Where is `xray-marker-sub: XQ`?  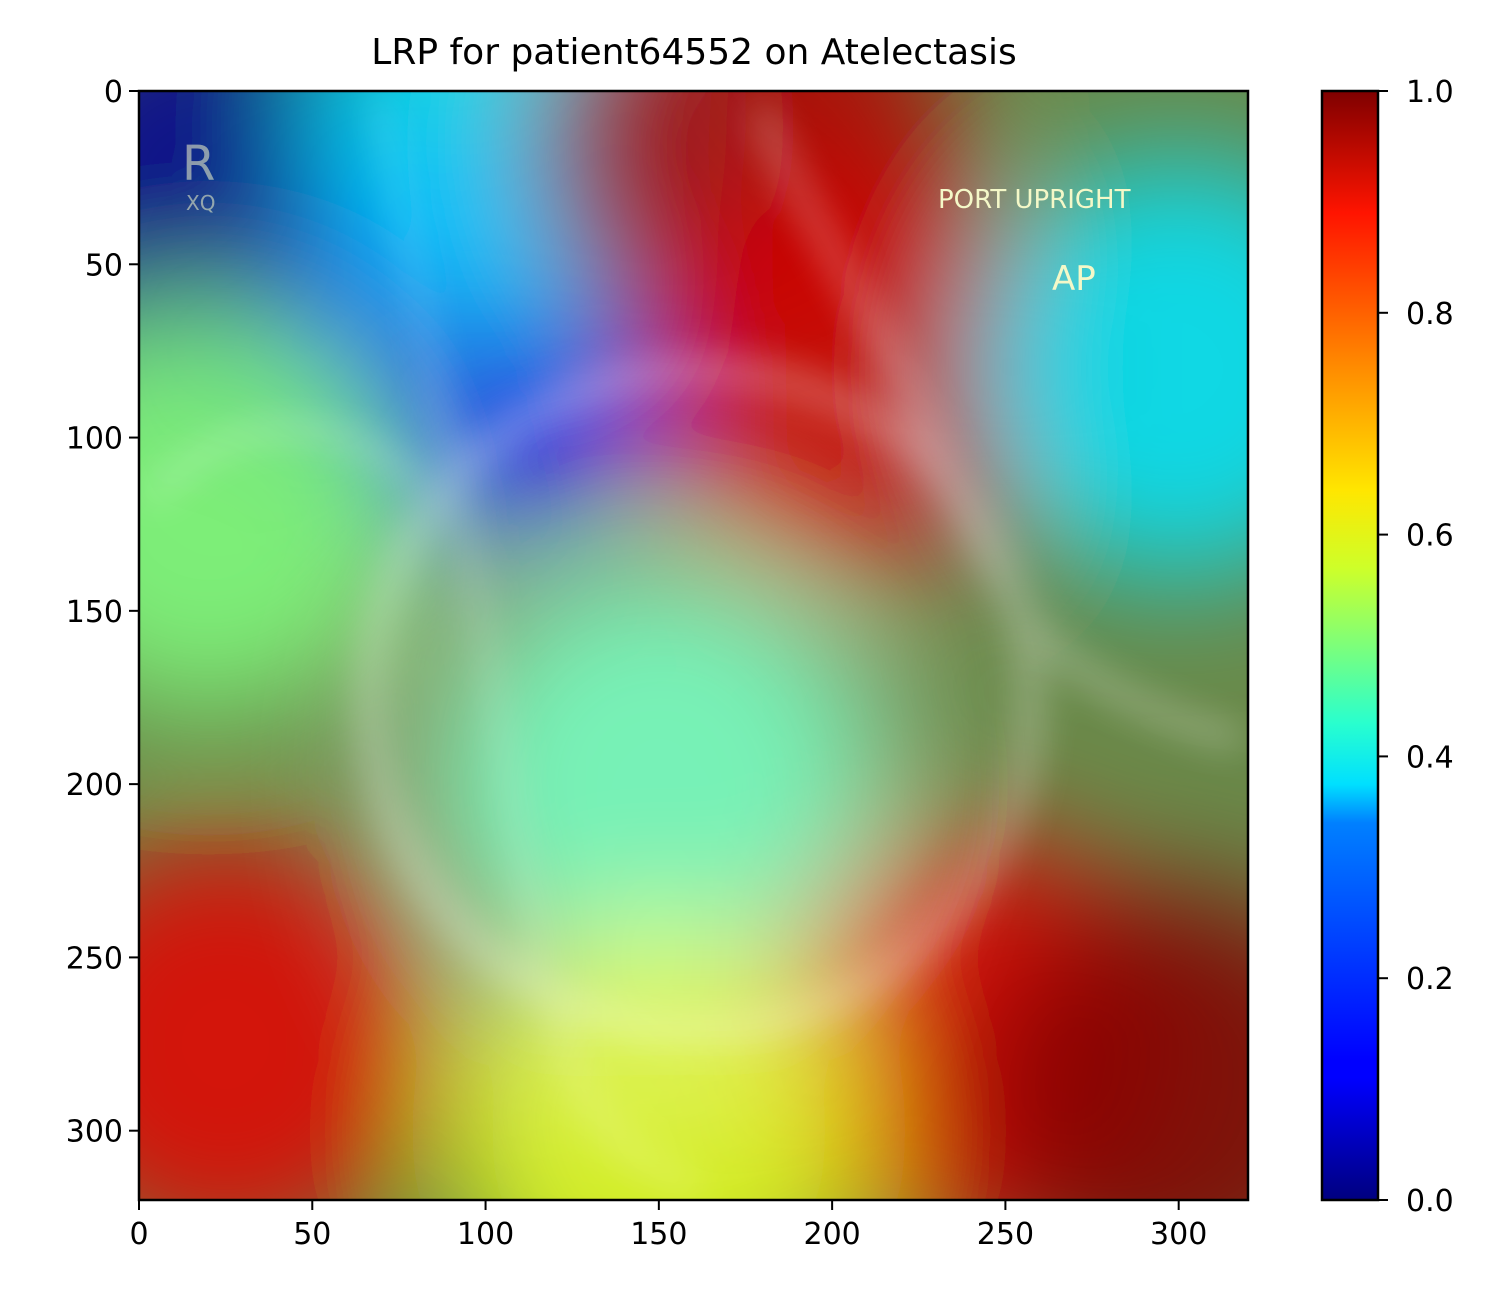 xray-marker-sub: XQ is located at coordinates (200, 203).